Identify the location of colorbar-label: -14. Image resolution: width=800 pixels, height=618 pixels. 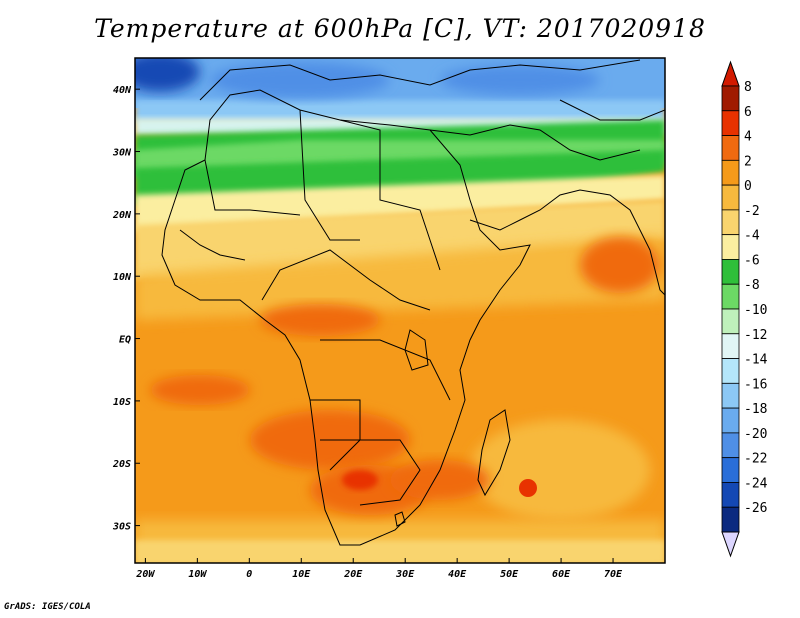
(756, 360).